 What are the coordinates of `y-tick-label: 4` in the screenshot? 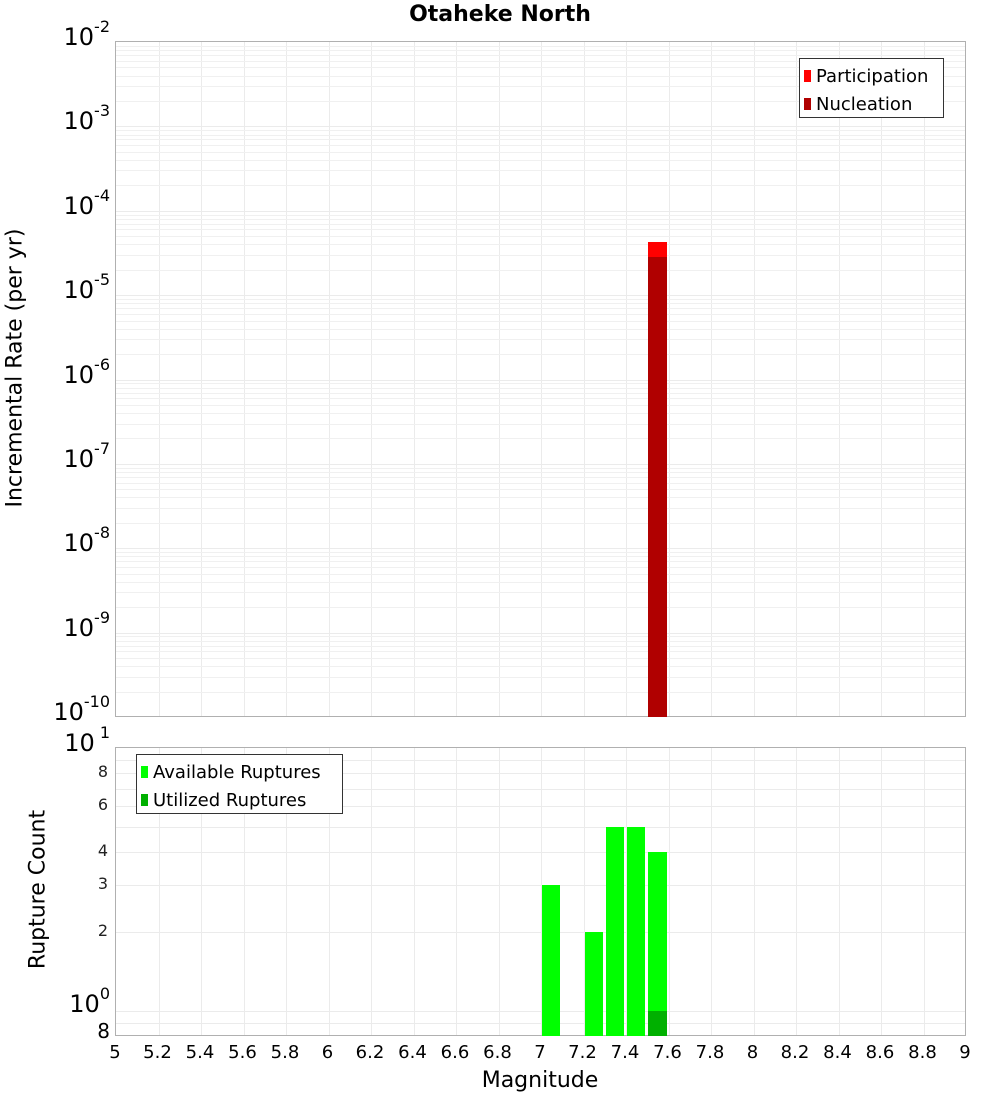 It's located at (102, 851).